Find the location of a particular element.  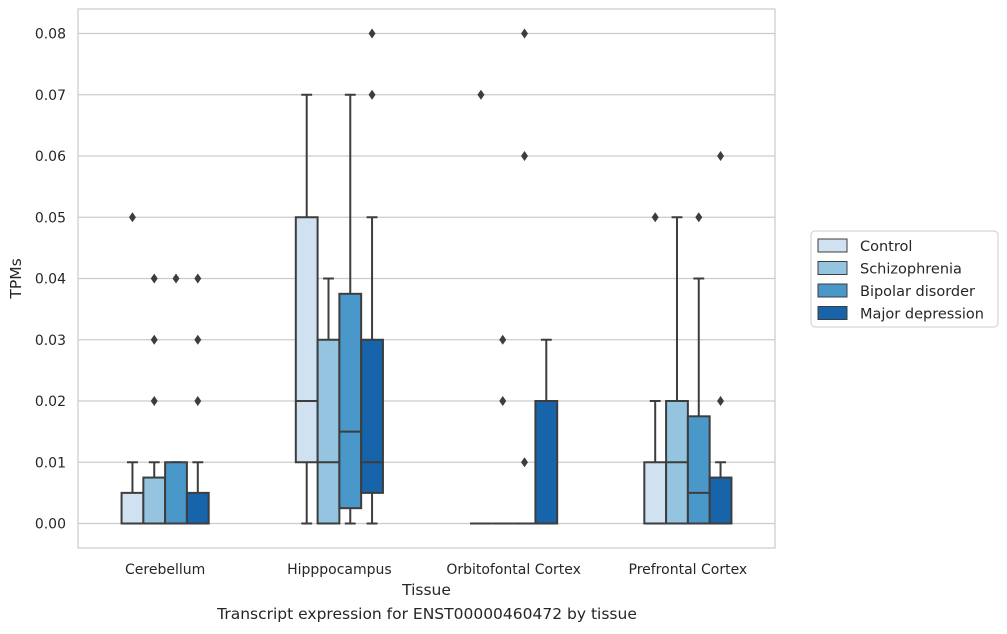

x-tick-label: Cerebellum is located at coordinates (165, 570).